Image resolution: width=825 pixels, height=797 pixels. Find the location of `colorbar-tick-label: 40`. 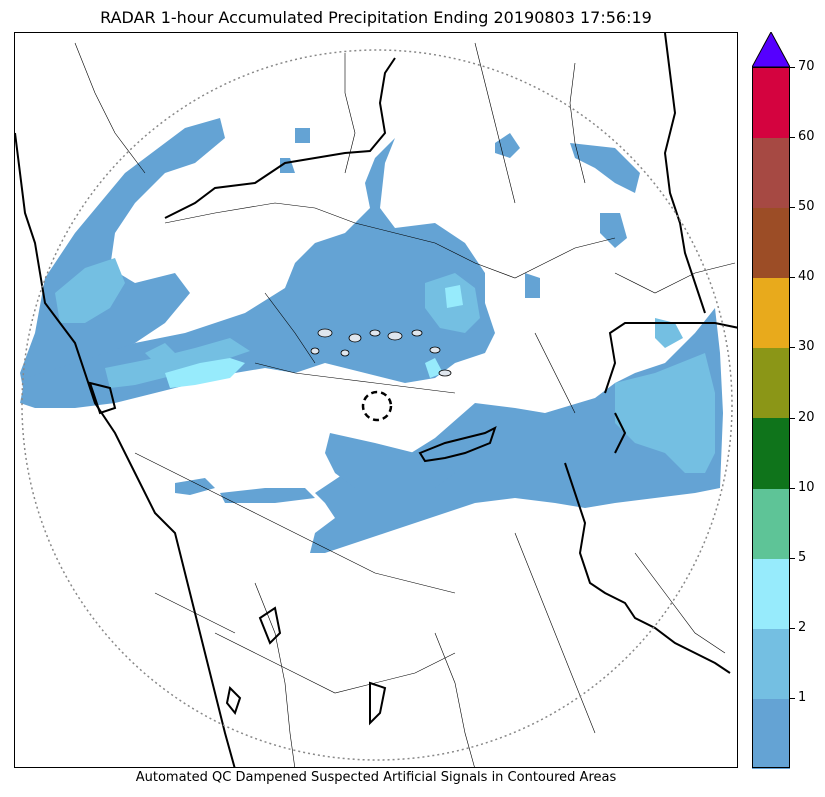

colorbar-tick-label: 40 is located at coordinates (806, 277).